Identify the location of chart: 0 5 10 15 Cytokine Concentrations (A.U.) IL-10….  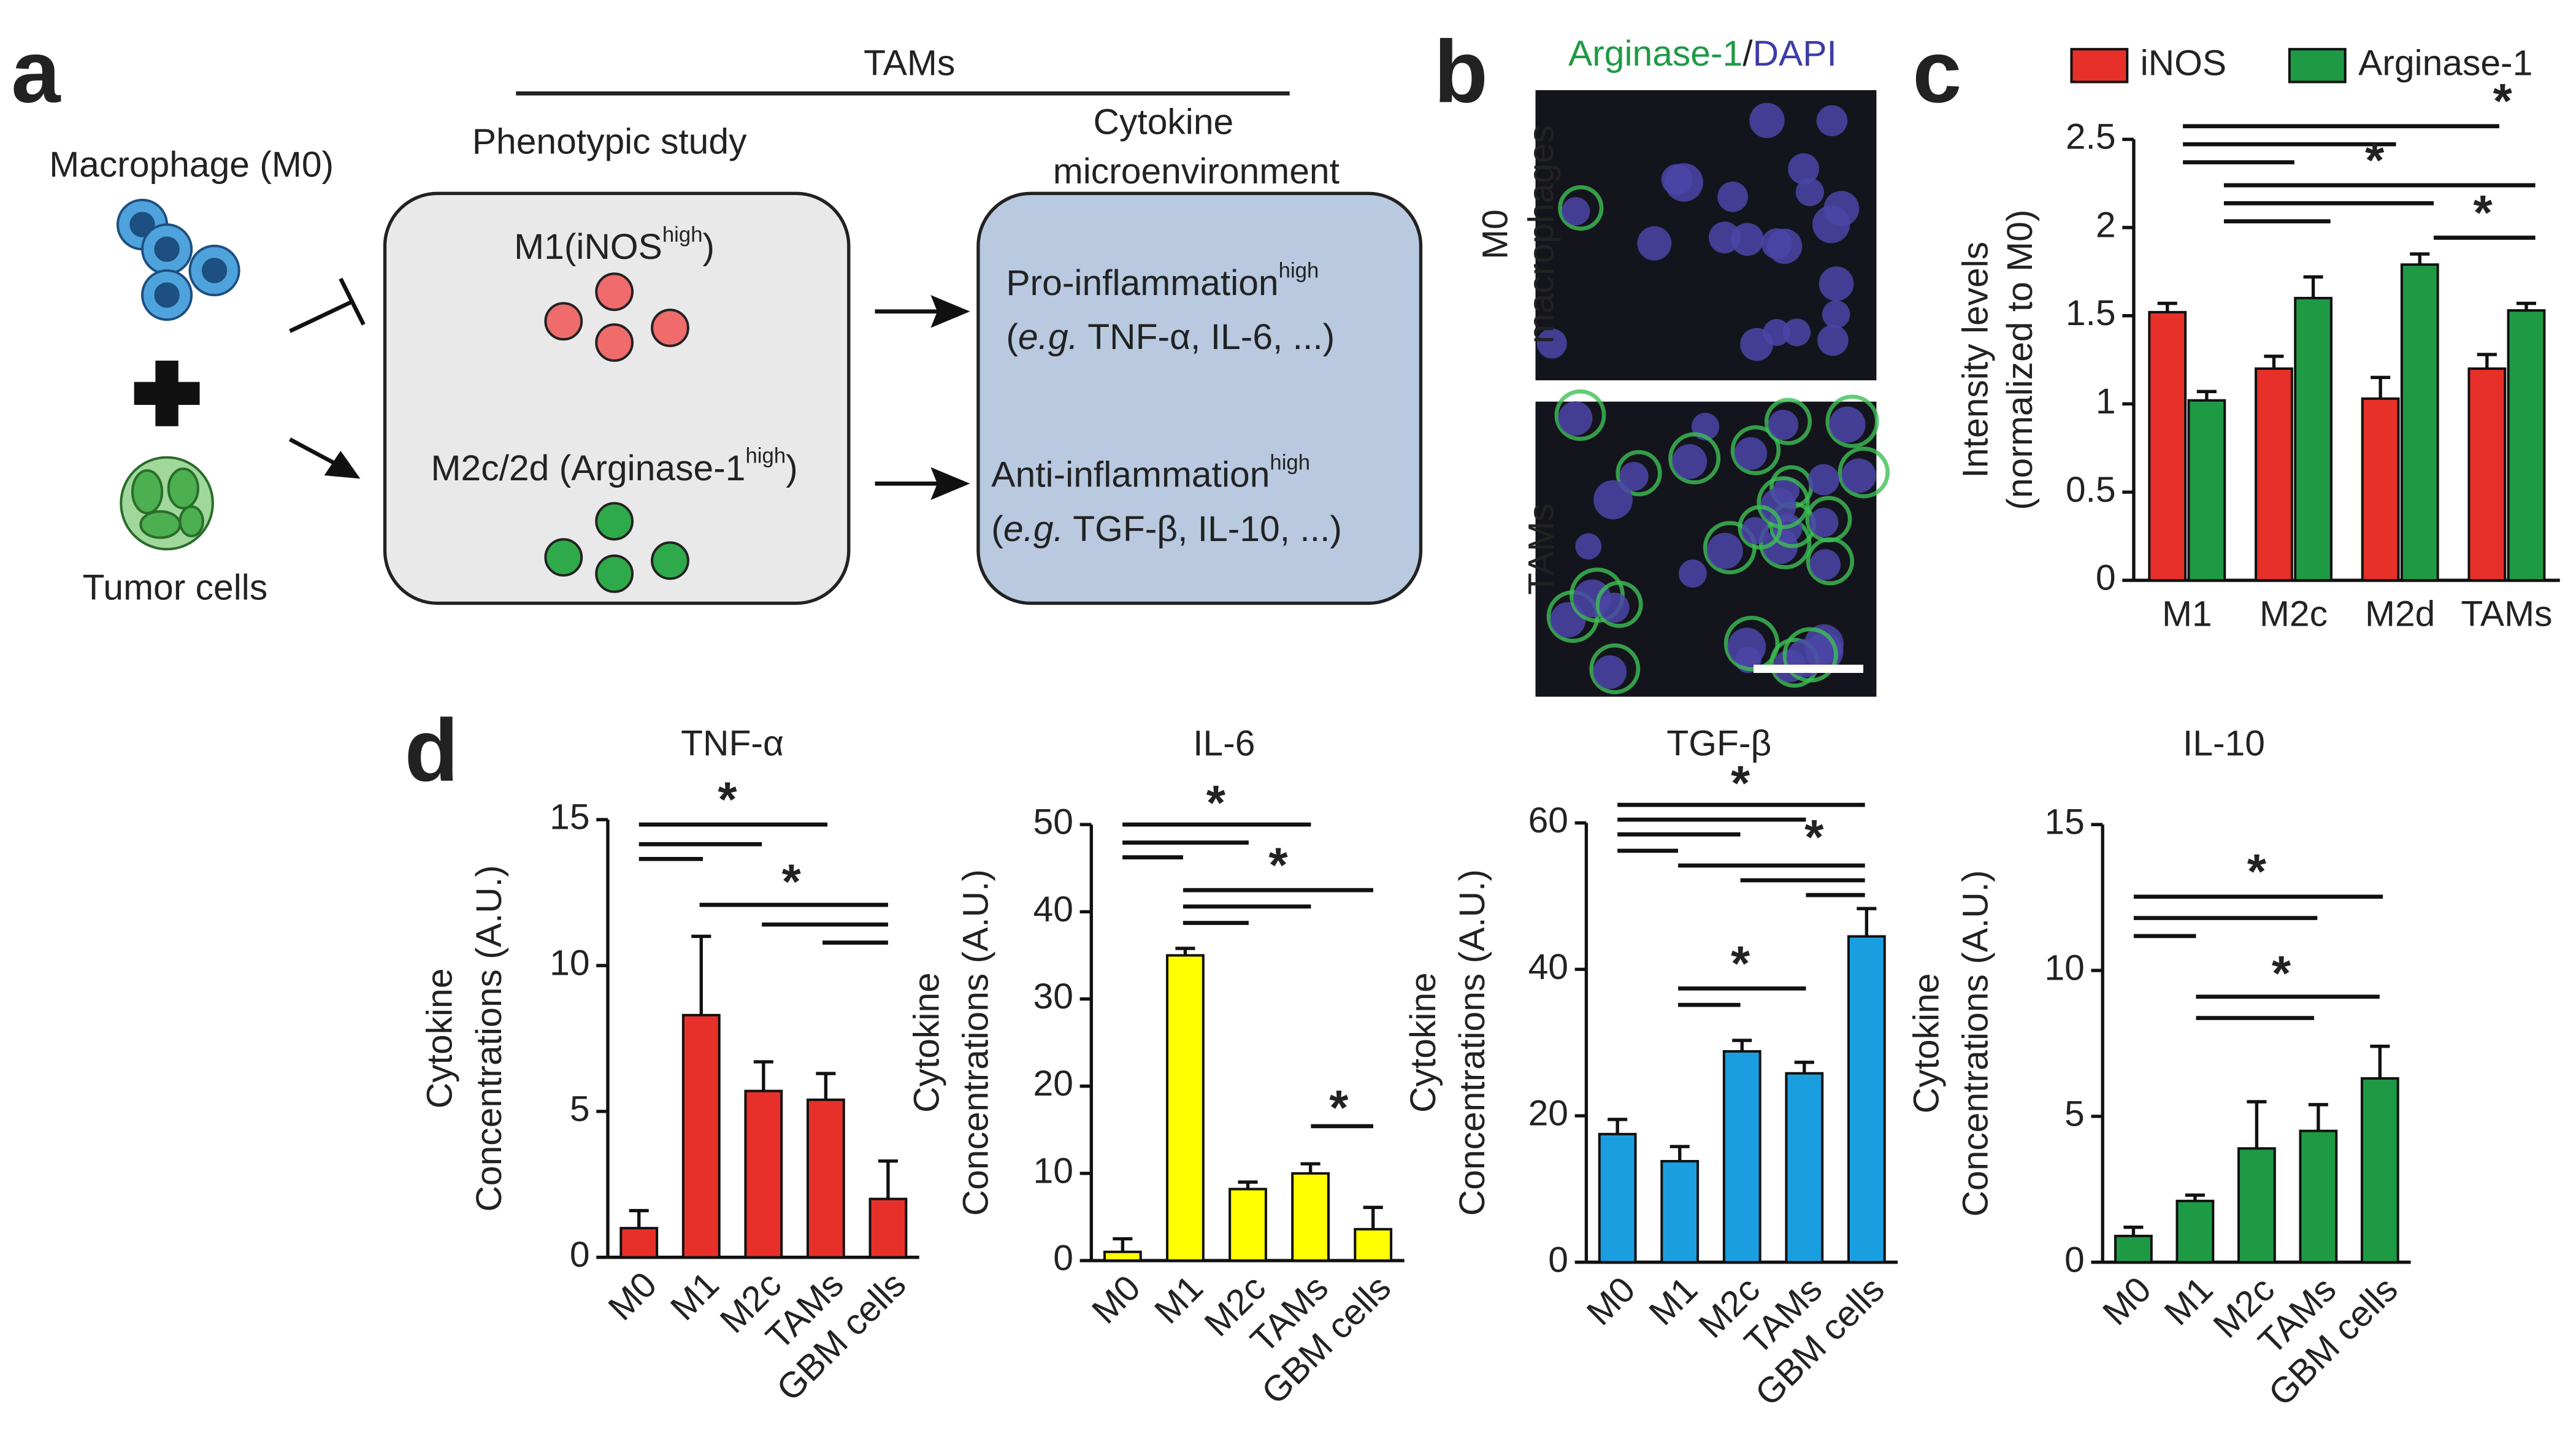
(2158, 1069).